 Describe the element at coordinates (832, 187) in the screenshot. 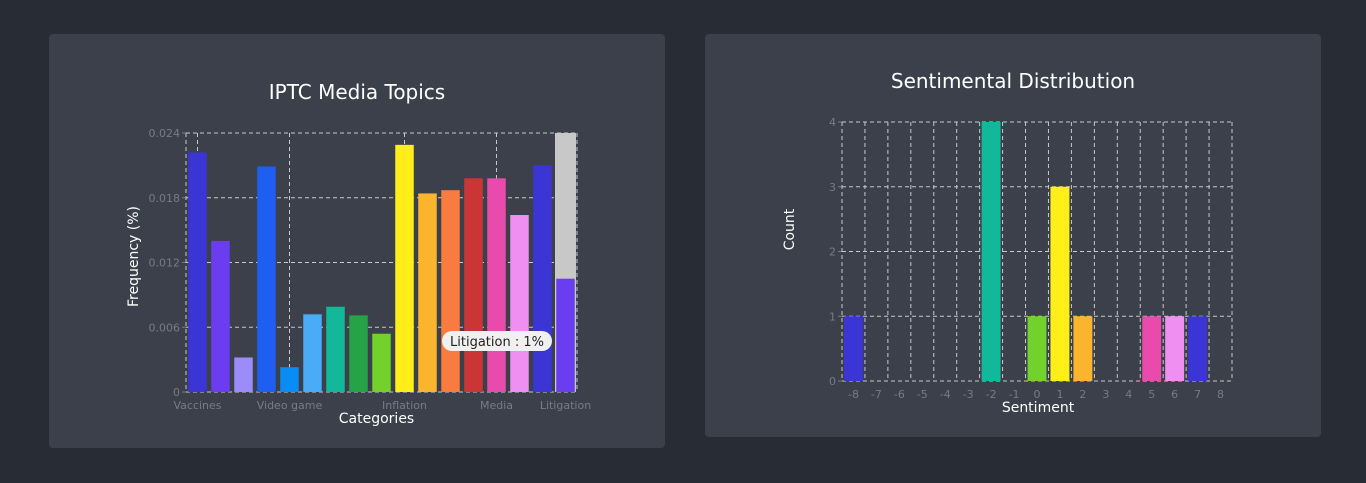

I see `y-tick-label: 3` at that location.